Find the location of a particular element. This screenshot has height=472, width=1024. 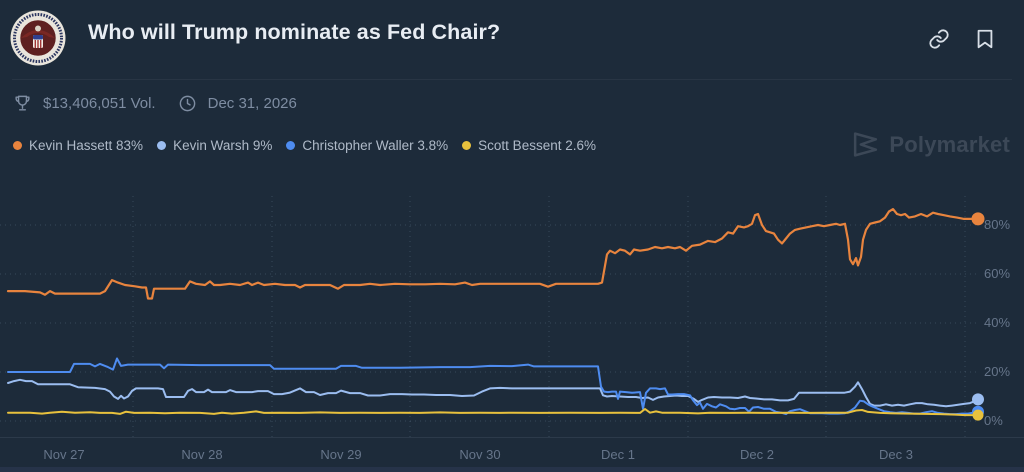

page-title: Who will Trump nominate as Fed Chair? is located at coordinates (294, 32).